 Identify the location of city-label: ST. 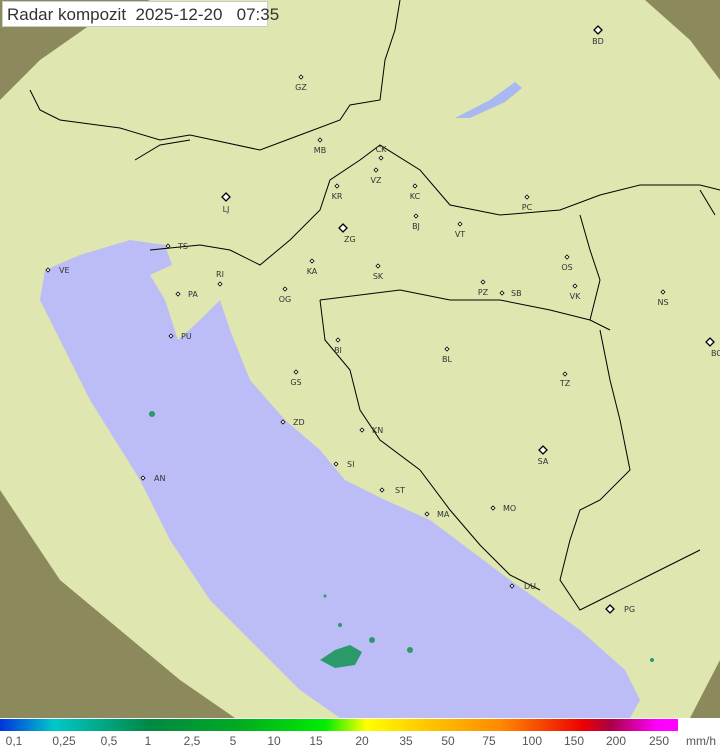
(400, 490).